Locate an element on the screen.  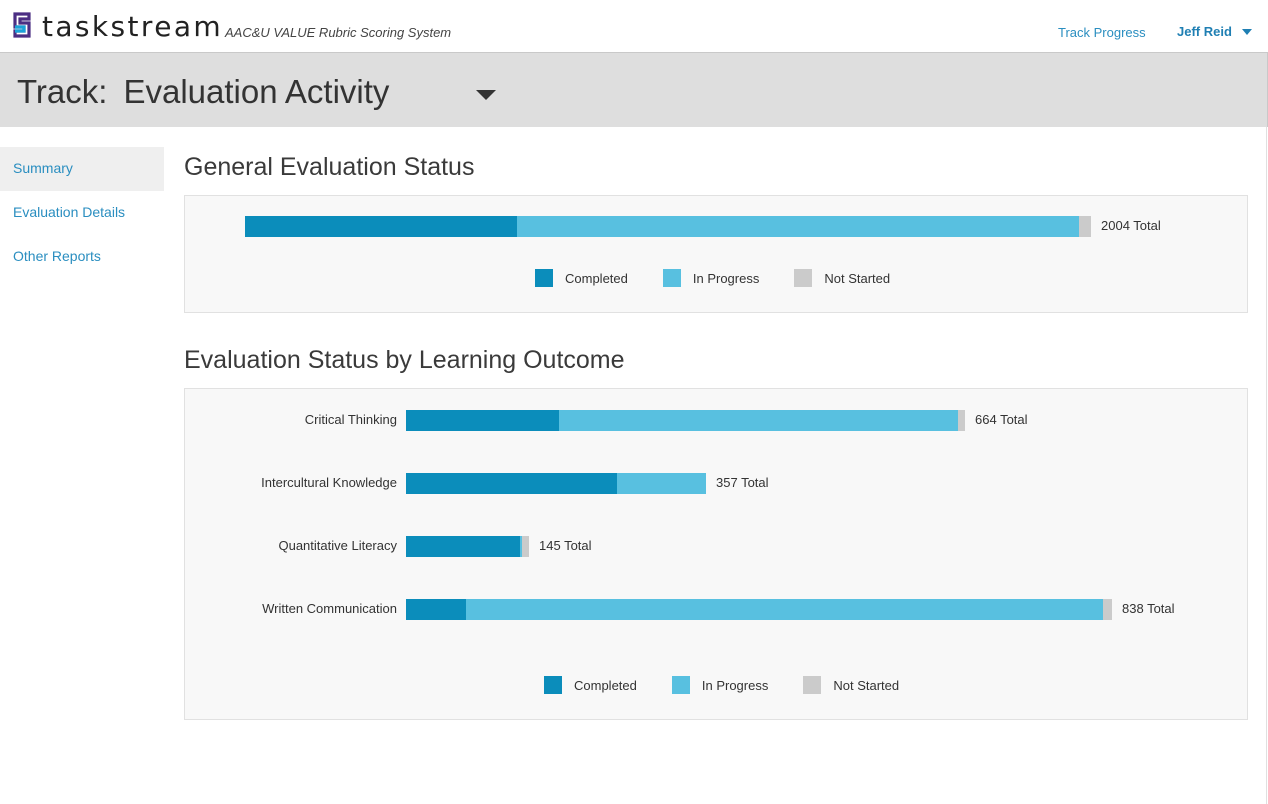
outcome-row-label: Intercultural Knowledge is located at coordinates (329, 482).